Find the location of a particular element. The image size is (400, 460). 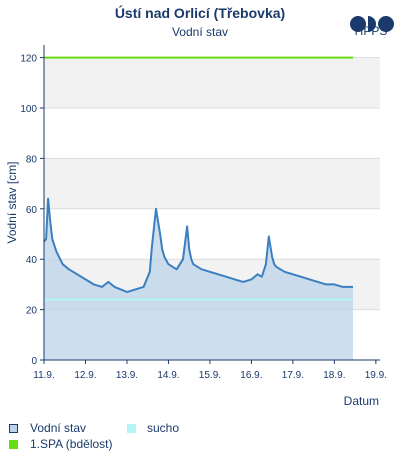

x-tick-label: 15.9. is located at coordinates (210, 375).